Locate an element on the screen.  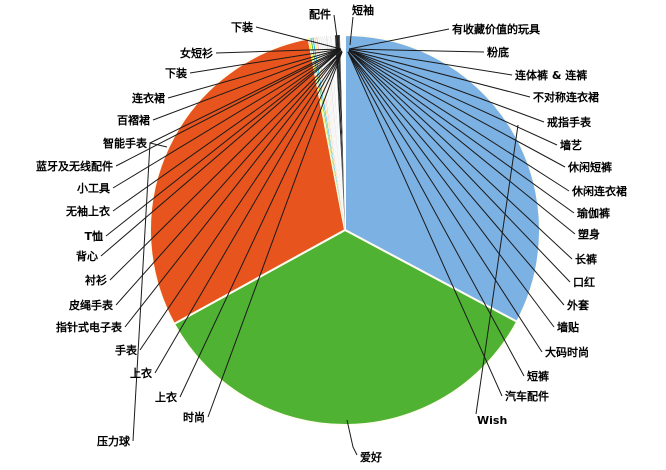
slice-label: 戒指手表 is located at coordinates (569, 122).